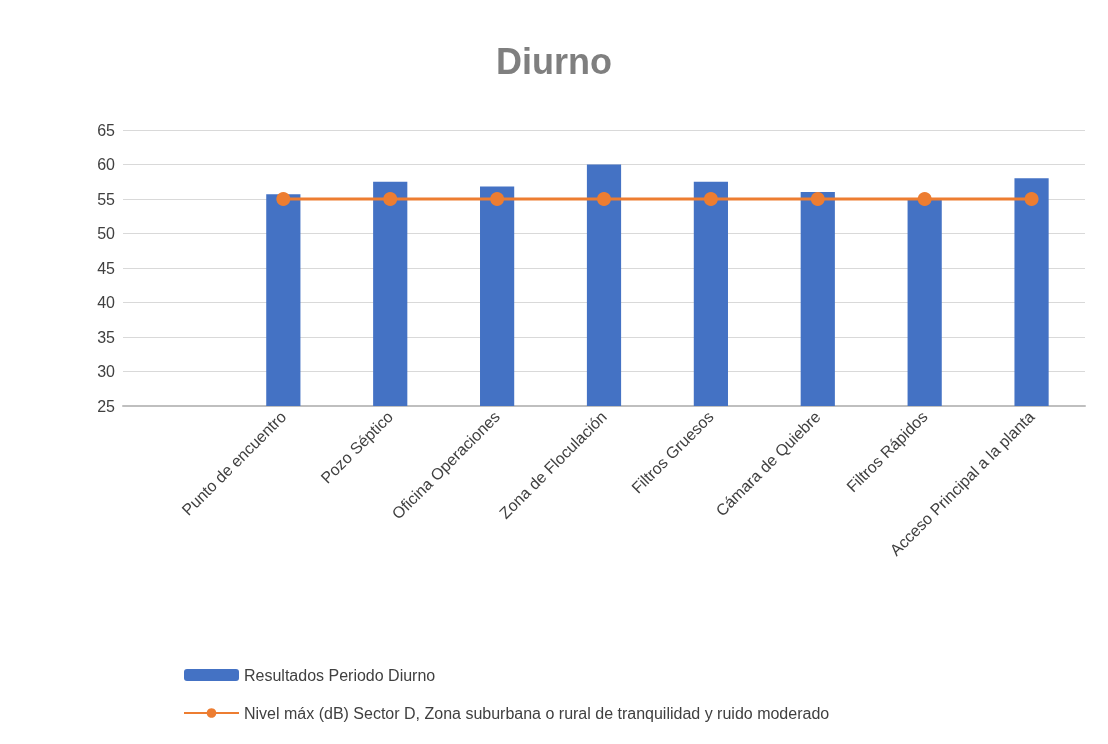 Image resolution: width=1108 pixels, height=744 pixels. I want to click on y-tick-label: 25, so click(106, 406).